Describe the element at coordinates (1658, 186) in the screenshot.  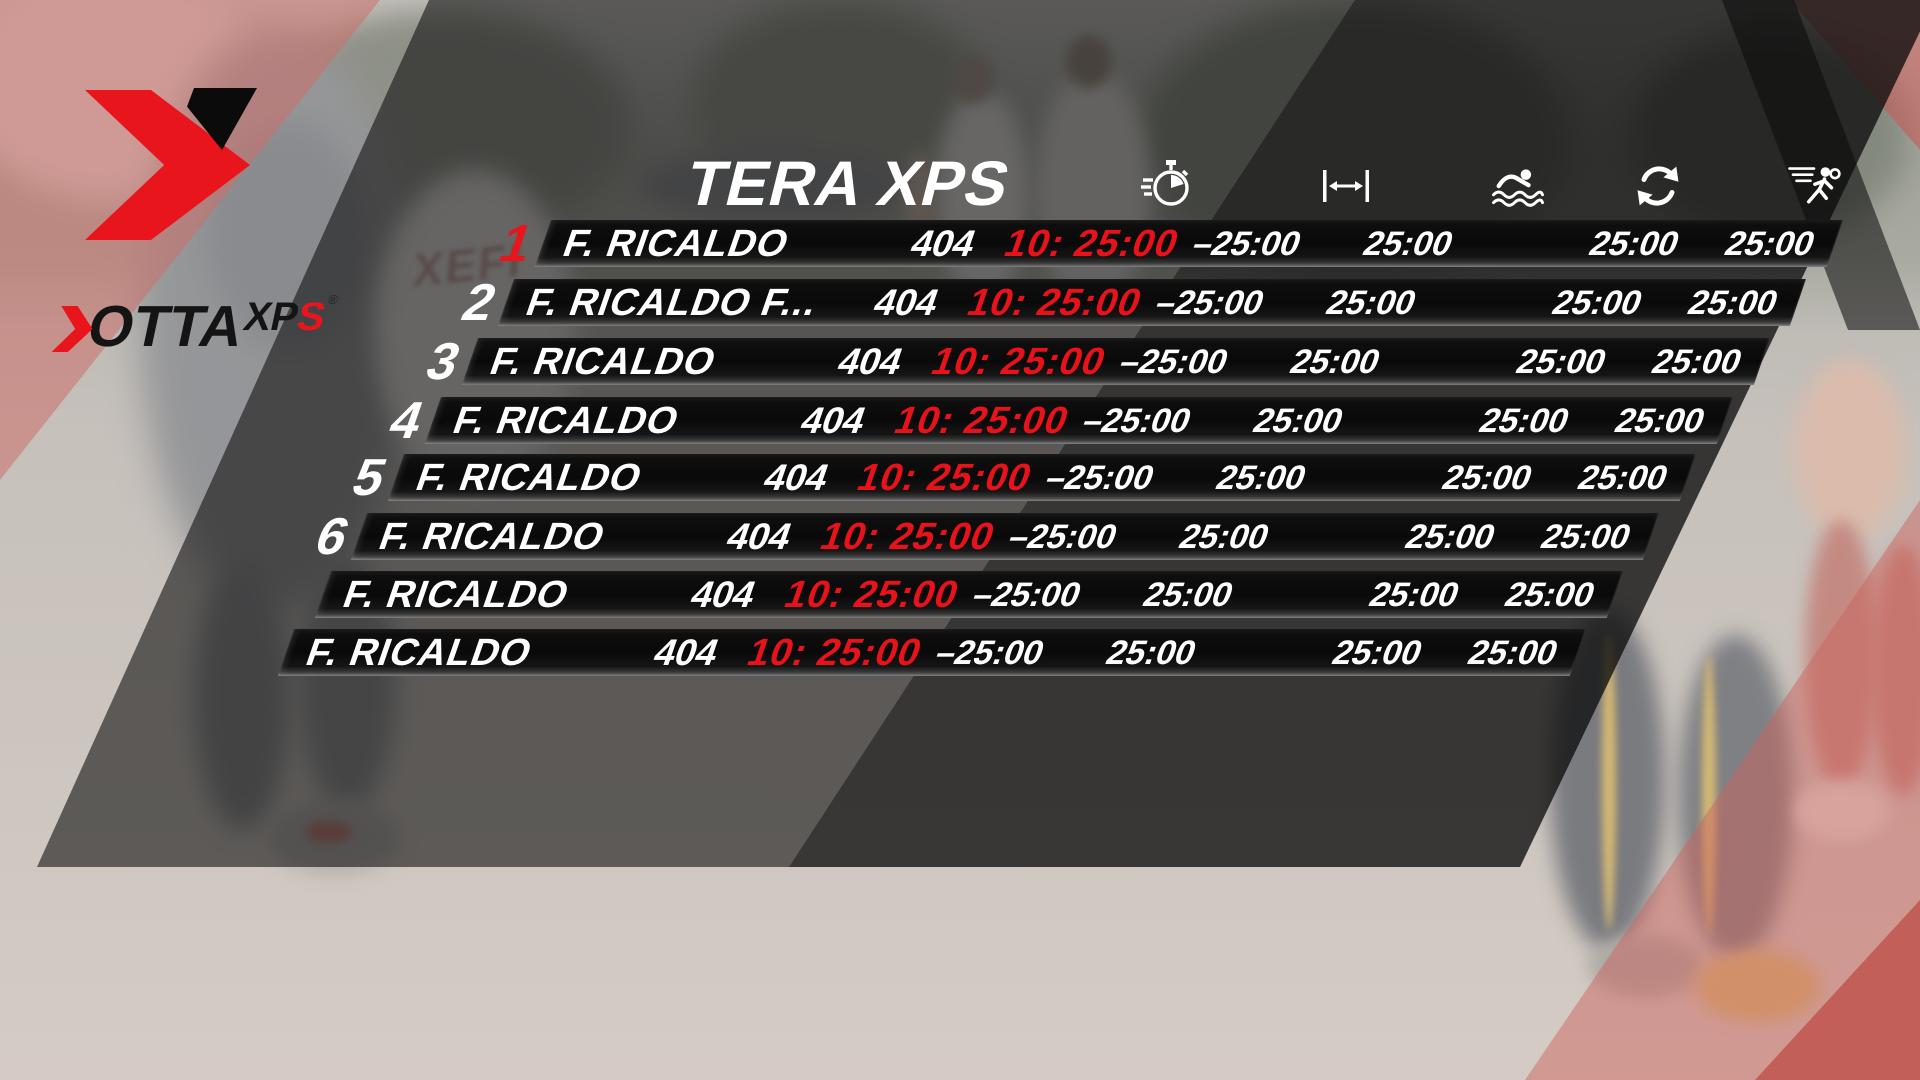
I see `transition-icon` at that location.